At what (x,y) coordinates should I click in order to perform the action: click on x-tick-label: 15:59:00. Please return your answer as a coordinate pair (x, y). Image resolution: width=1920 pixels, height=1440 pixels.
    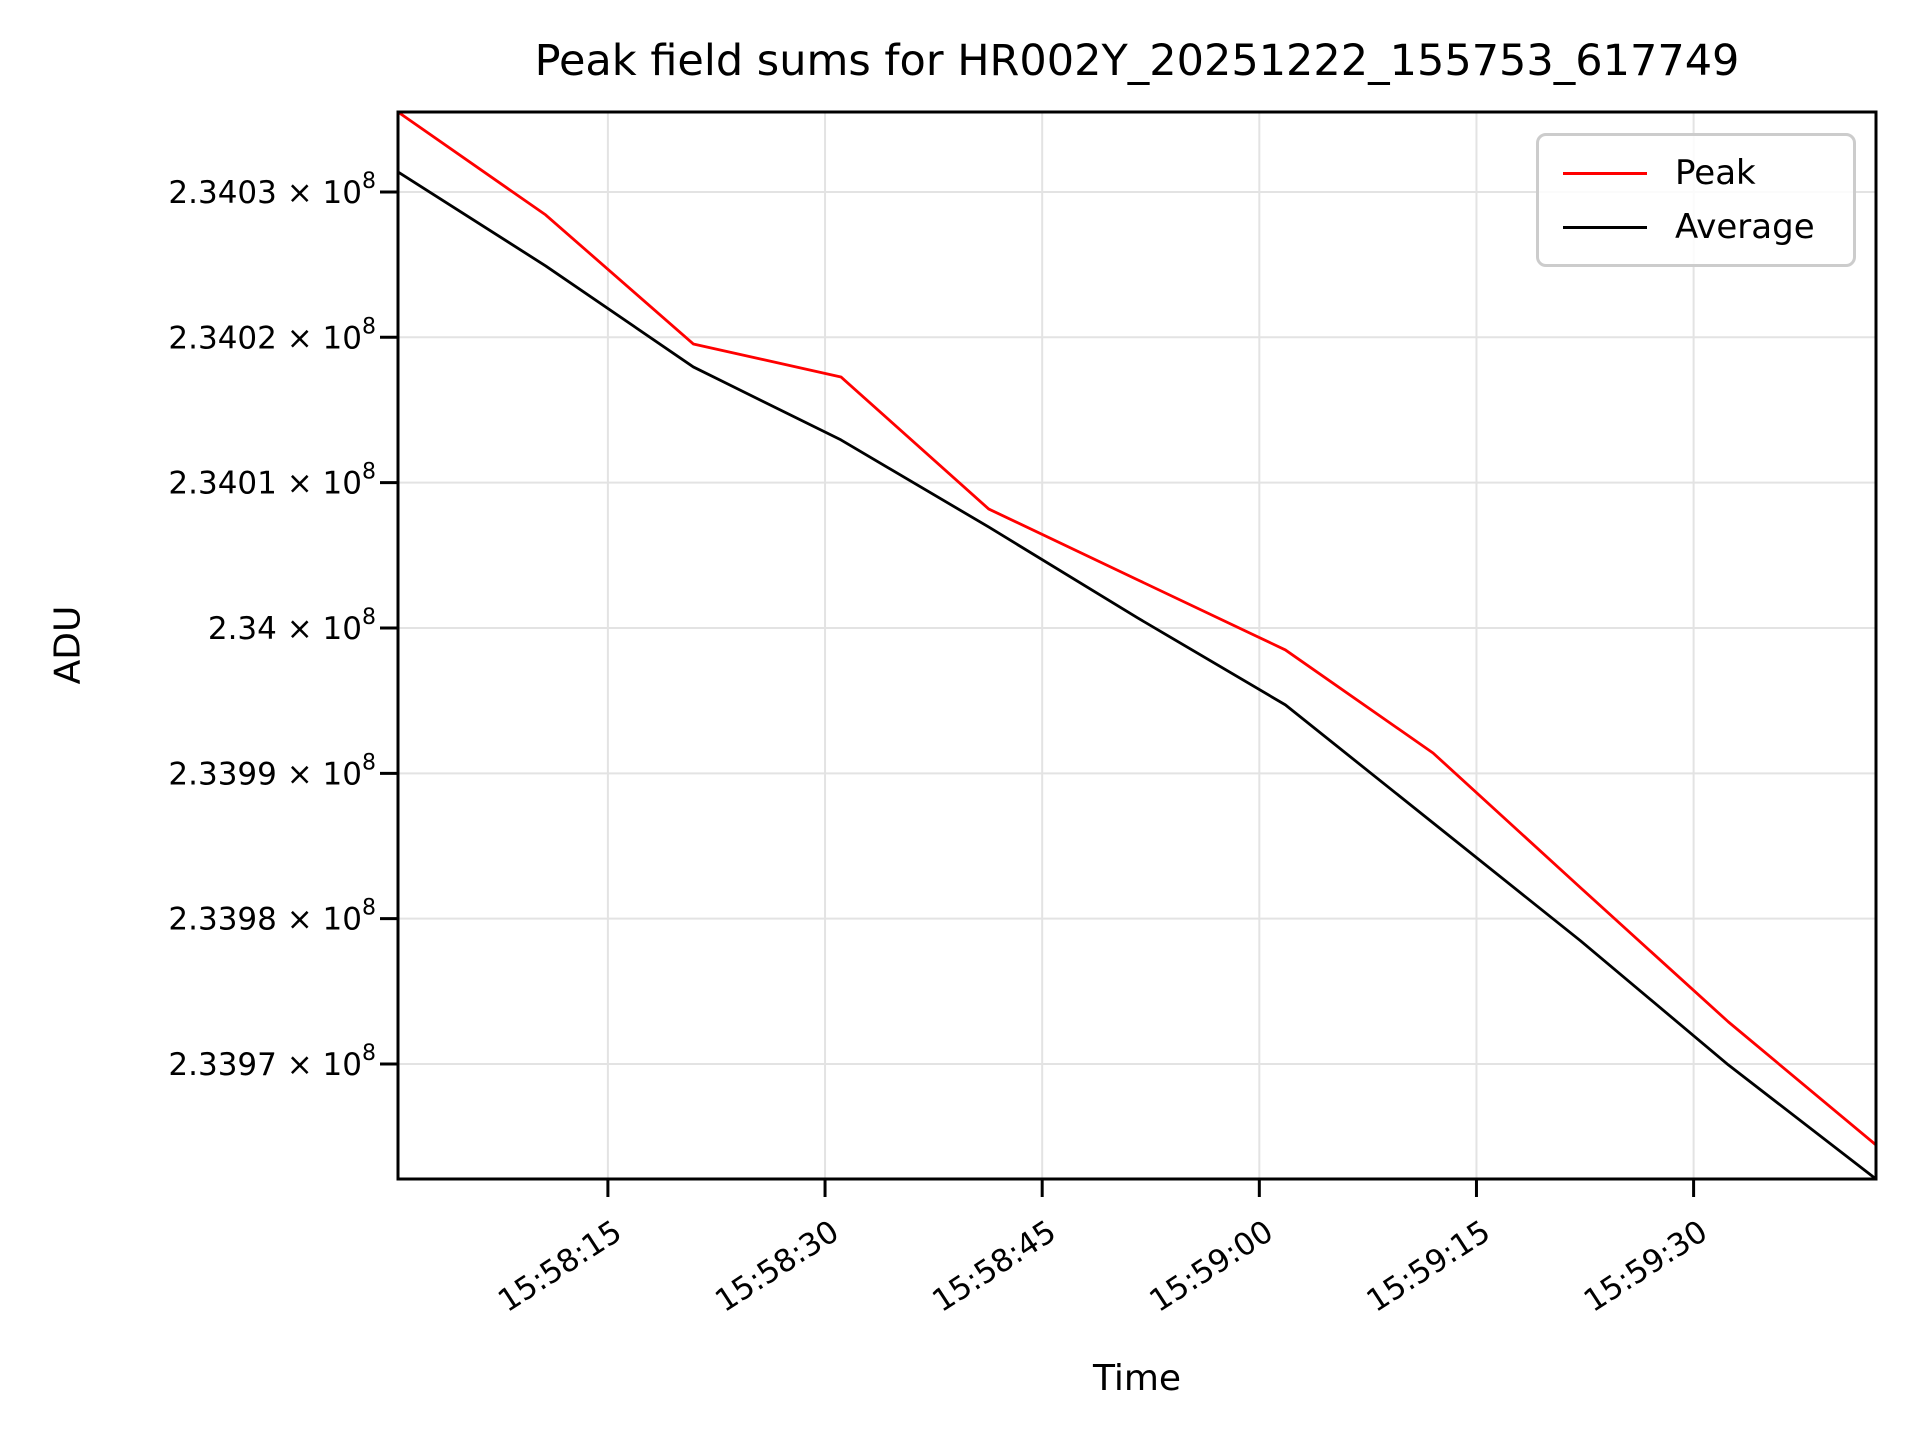
    Looking at the image, I should click on (1211, 1267).